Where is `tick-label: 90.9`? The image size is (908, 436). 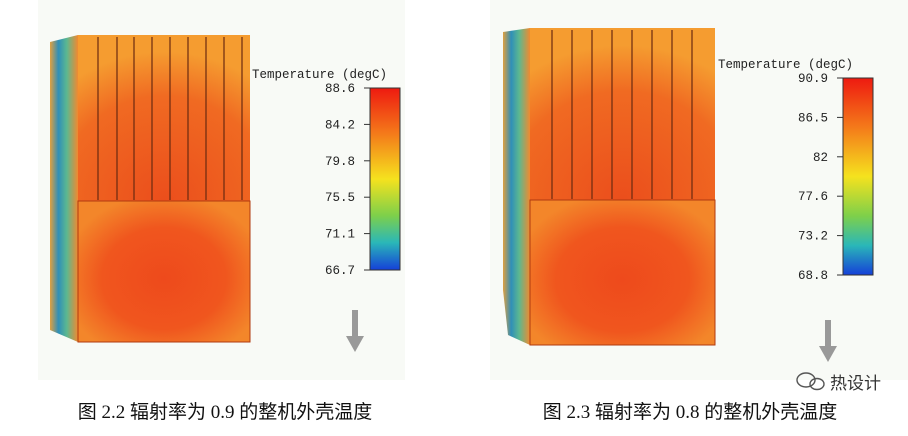 tick-label: 90.9 is located at coordinates (813, 79).